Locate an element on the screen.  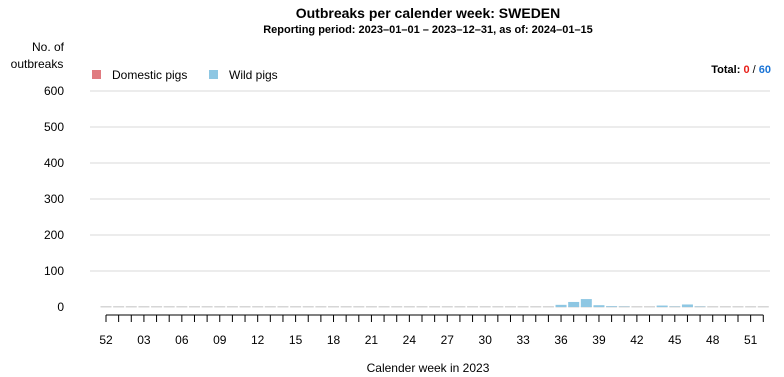
x-tick-label: 27 is located at coordinates (448, 340).